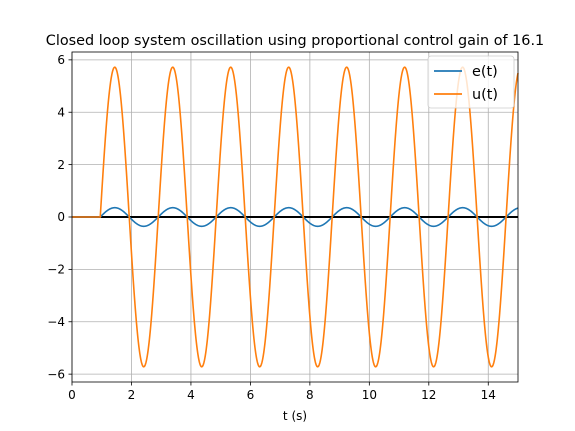  Describe the element at coordinates (251, 395) in the screenshot. I see `x-tick-label: 6` at that location.